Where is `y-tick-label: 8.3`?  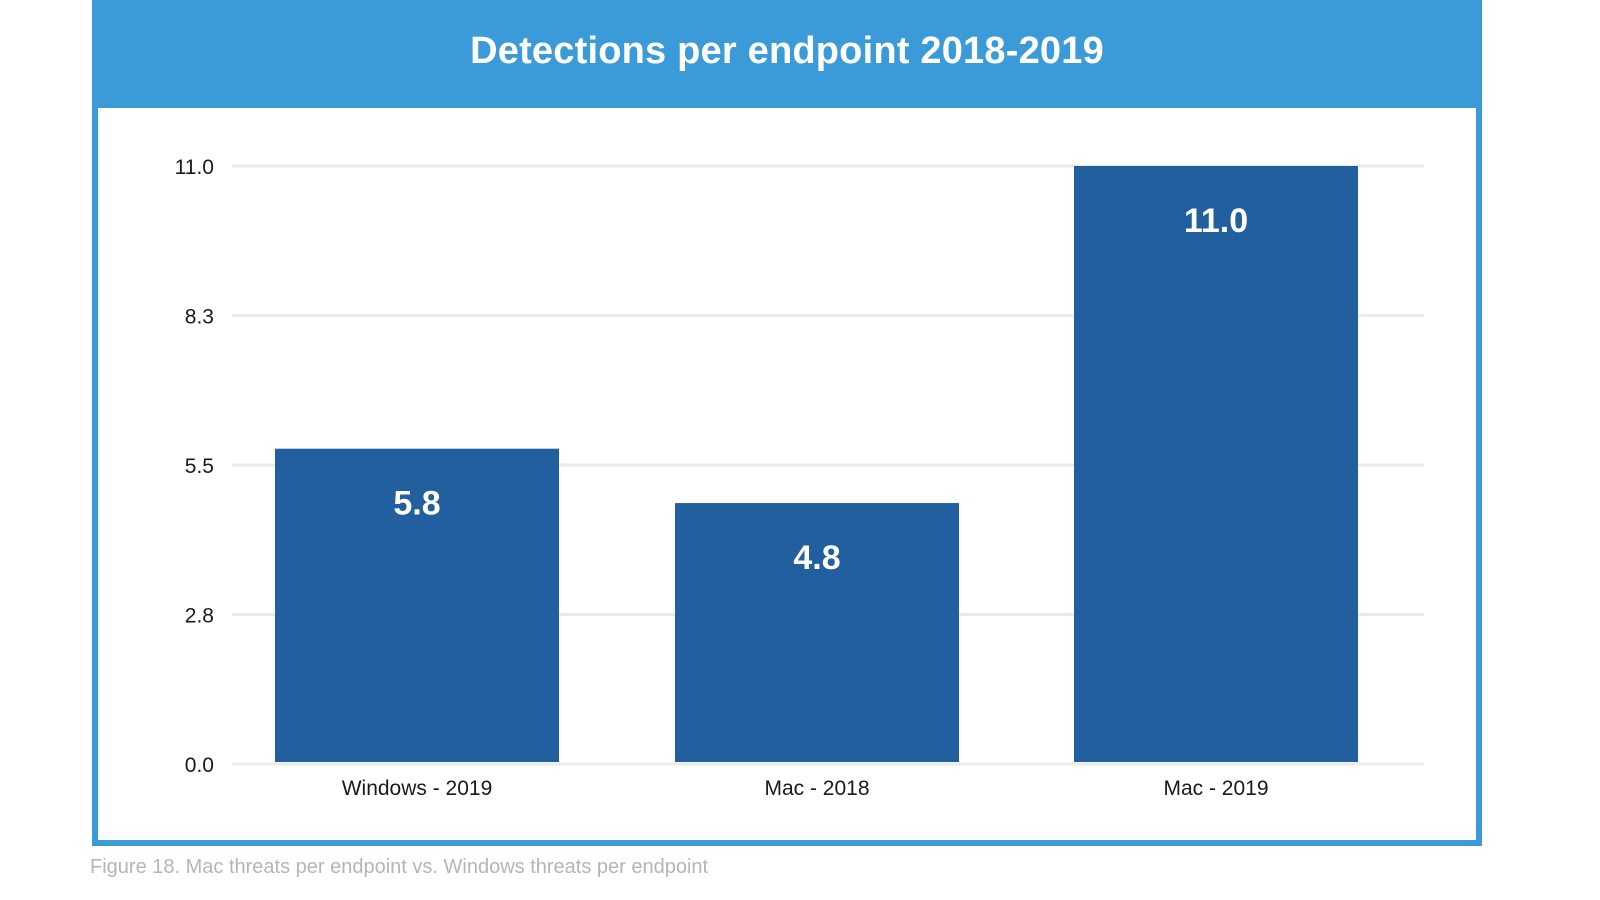
y-tick-label: 8.3 is located at coordinates (199, 317).